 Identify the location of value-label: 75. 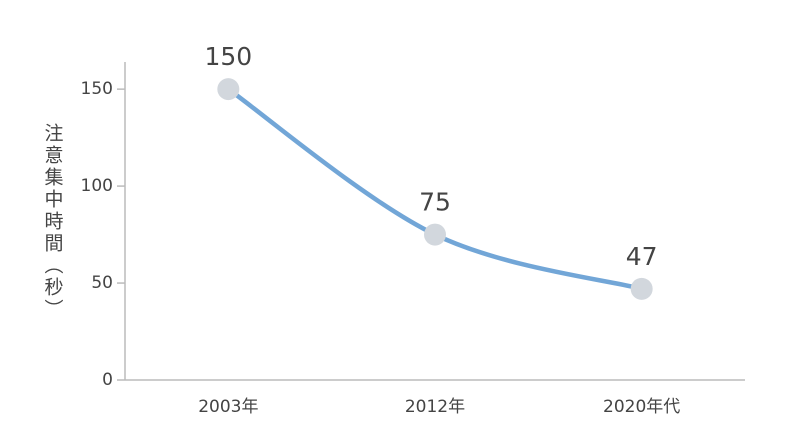
(435, 202).